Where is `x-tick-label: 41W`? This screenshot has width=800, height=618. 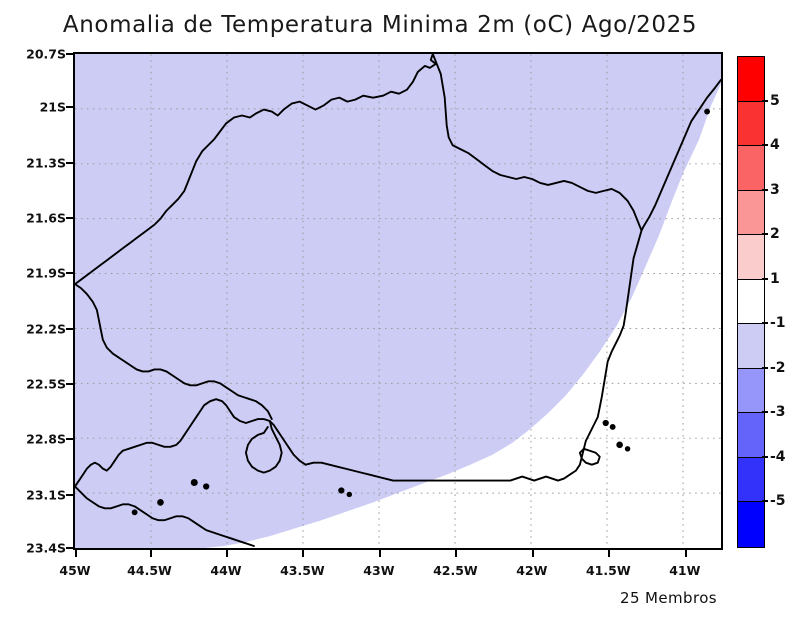
x-tick-label: 41W is located at coordinates (685, 570).